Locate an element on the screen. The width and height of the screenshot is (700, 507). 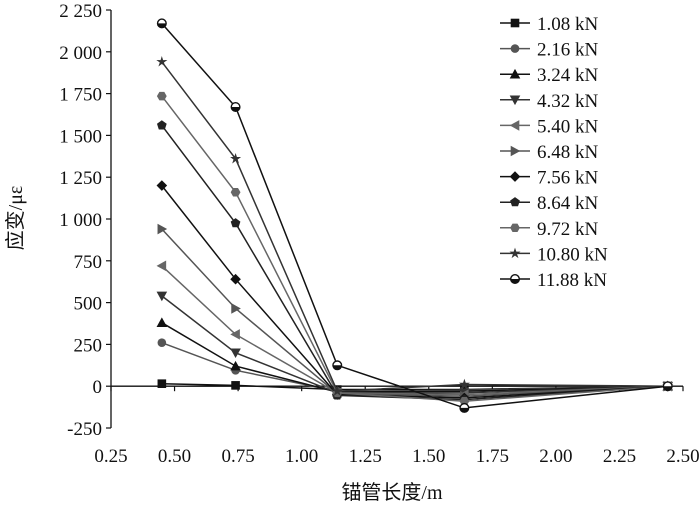
legend-label: 7.56 kN is located at coordinates (568, 178).